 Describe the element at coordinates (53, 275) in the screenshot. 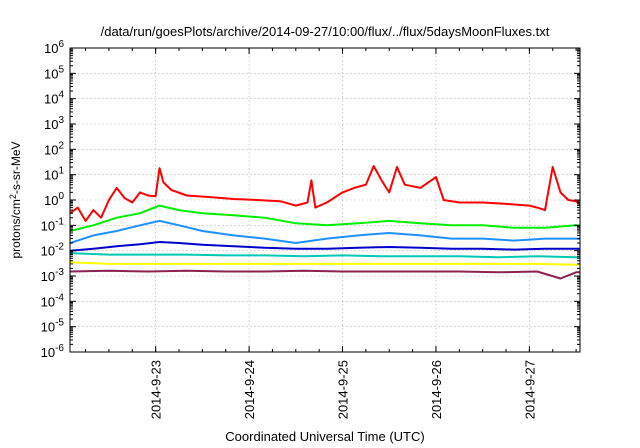

I see `y-tick-label: 10⁻³` at that location.